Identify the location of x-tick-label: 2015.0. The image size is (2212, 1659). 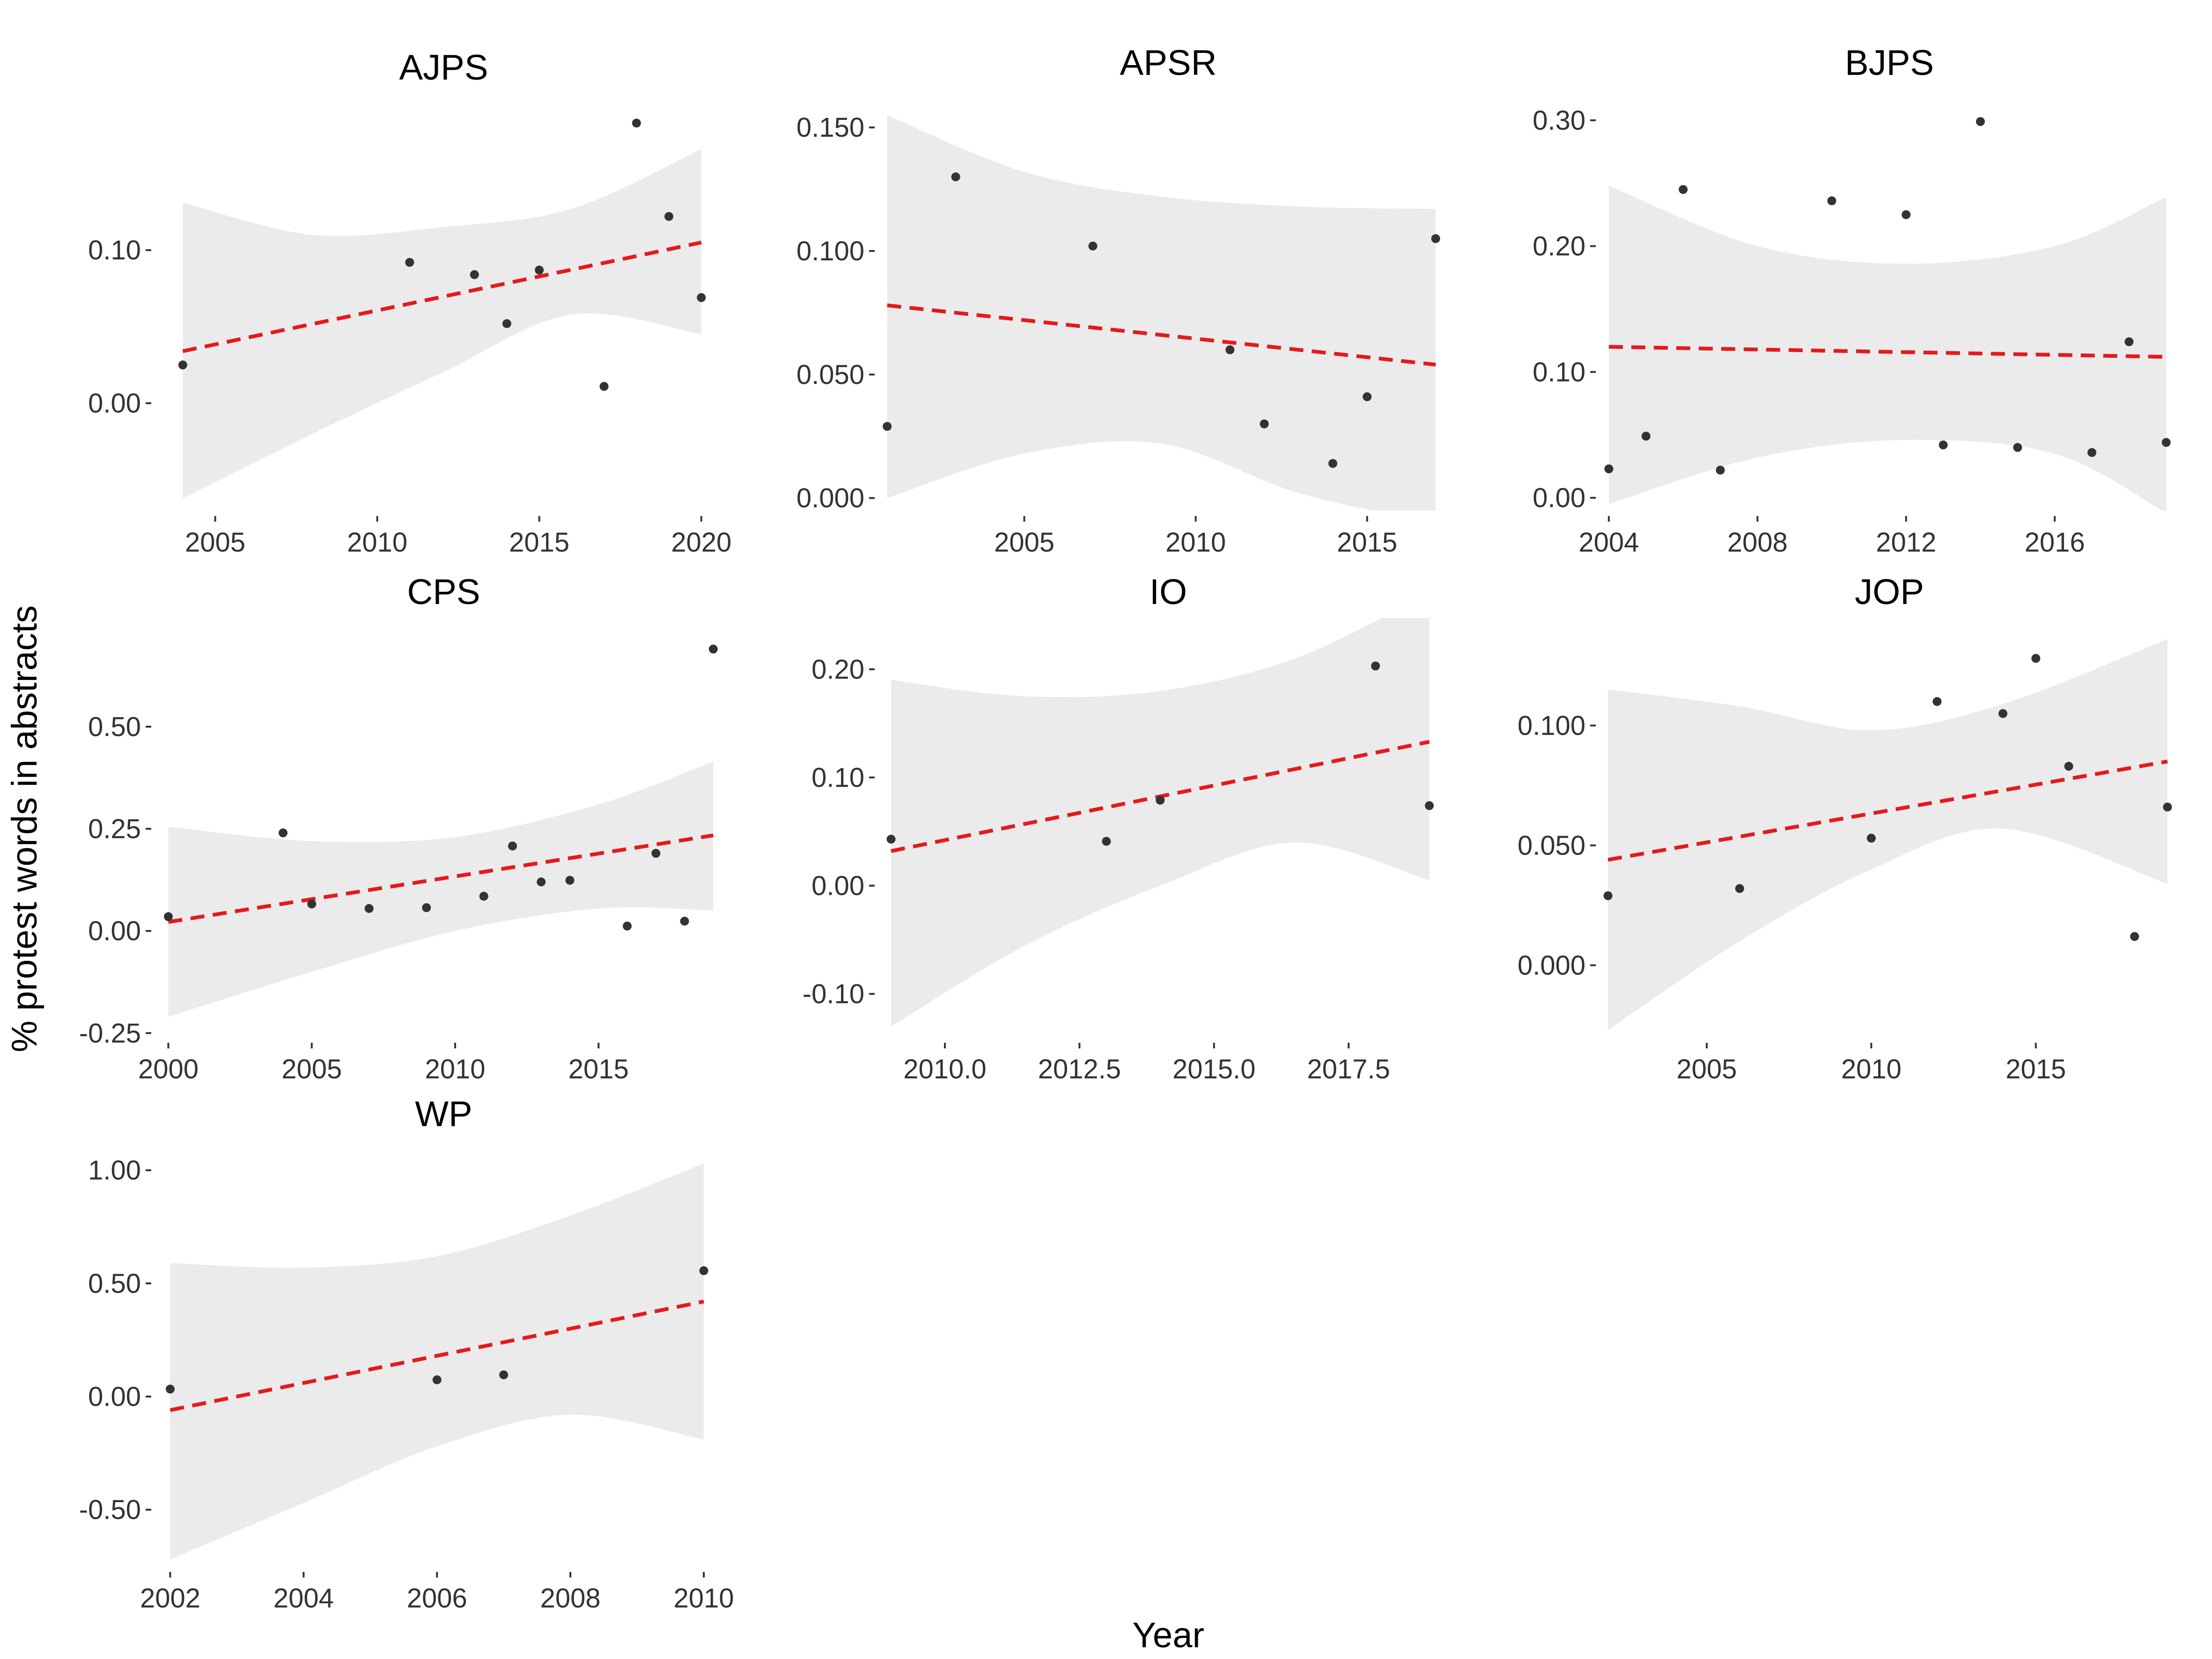
(1213, 1069).